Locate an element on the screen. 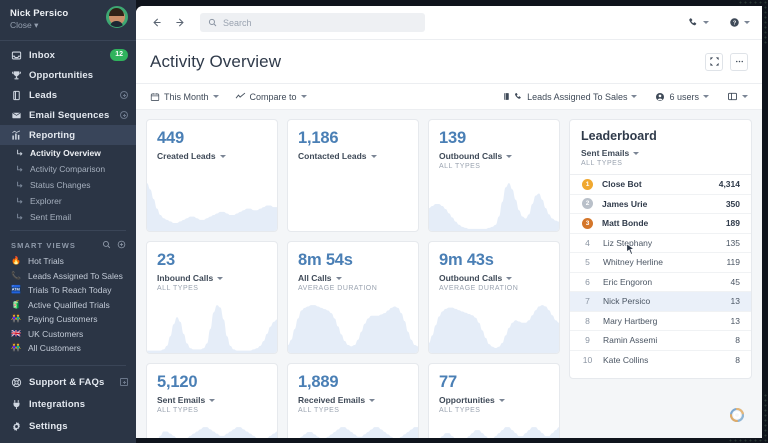  leaderboard-row: 10 Kate Collins 8 is located at coordinates (660, 361).